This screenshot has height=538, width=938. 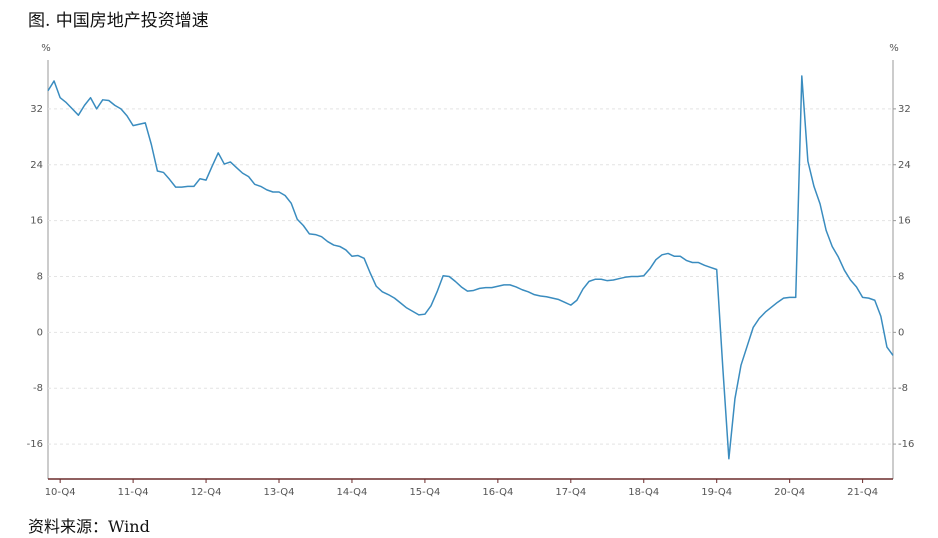 I want to click on y2-tick-label: -16, so click(x=906, y=444).